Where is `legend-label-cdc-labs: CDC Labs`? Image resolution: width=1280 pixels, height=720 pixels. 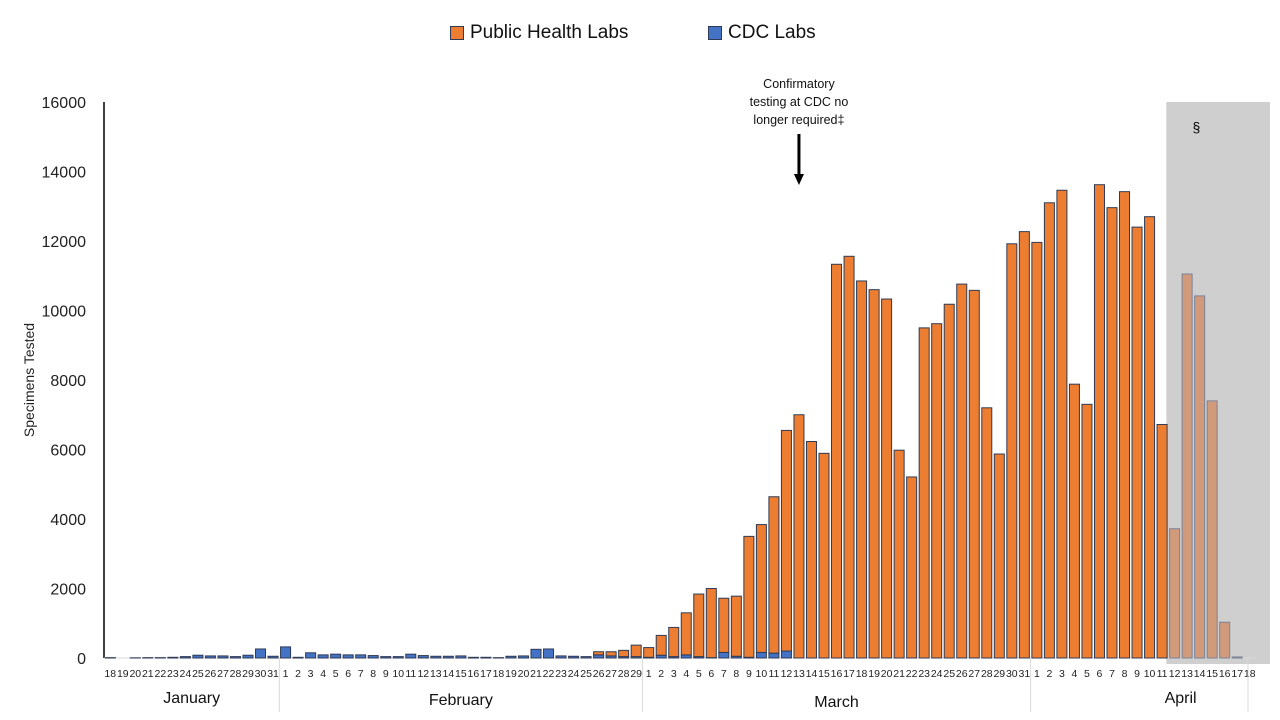
legend-label-cdc-labs: CDC Labs is located at coordinates (772, 32).